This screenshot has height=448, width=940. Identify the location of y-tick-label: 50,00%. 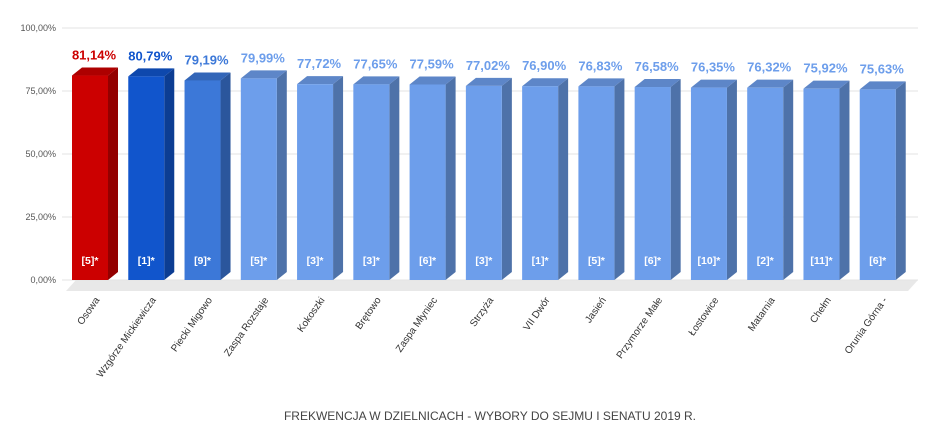
(40, 154).